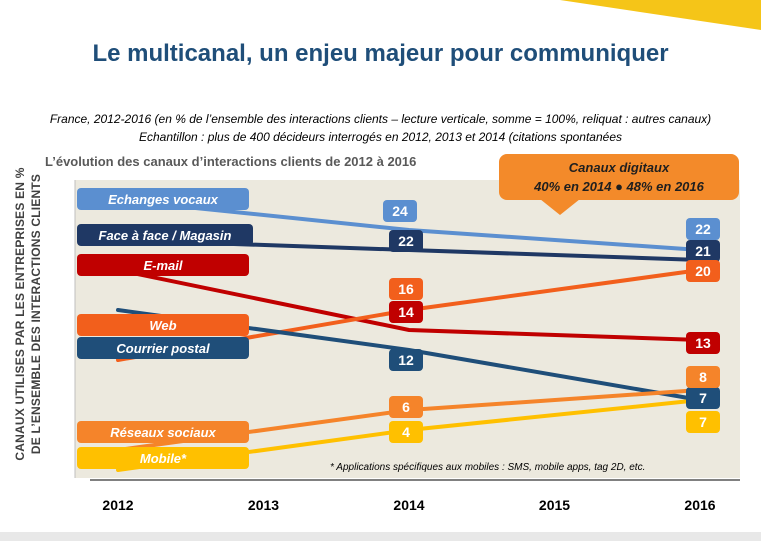 This screenshot has width=761, height=541. I want to click on series-label-box-reseaux-sociaux, so click(163, 432).